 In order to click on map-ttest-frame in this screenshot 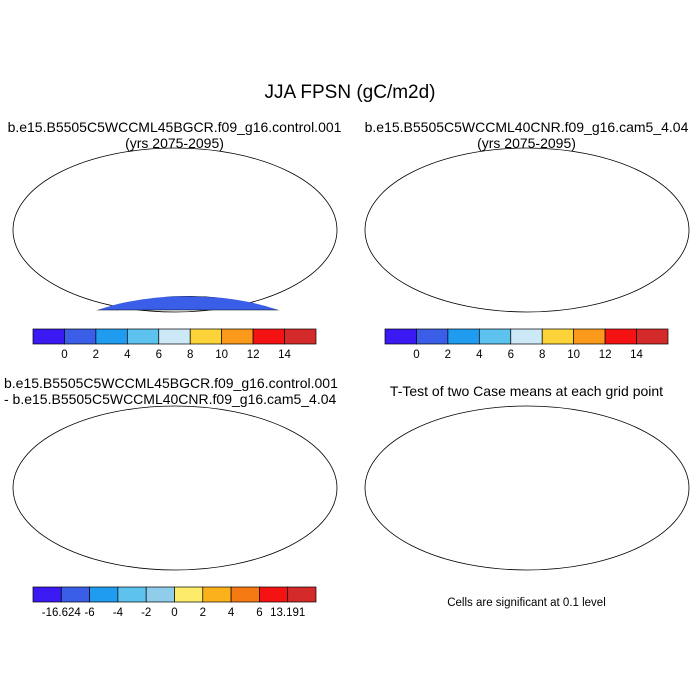, I will do `click(527, 488)`.